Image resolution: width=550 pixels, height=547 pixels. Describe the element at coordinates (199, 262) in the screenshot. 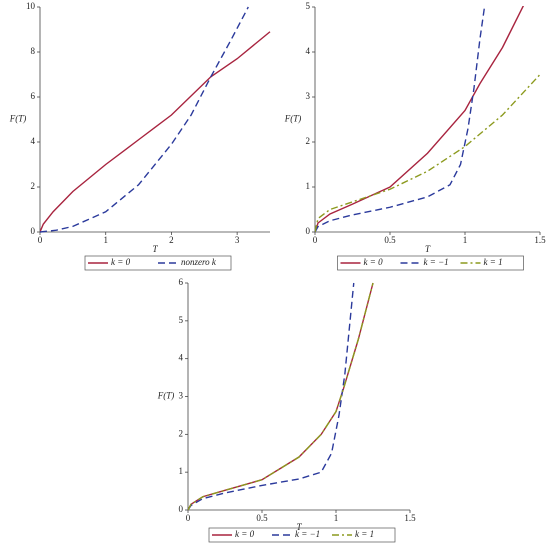

I see `legend-label: nonzero k` at that location.